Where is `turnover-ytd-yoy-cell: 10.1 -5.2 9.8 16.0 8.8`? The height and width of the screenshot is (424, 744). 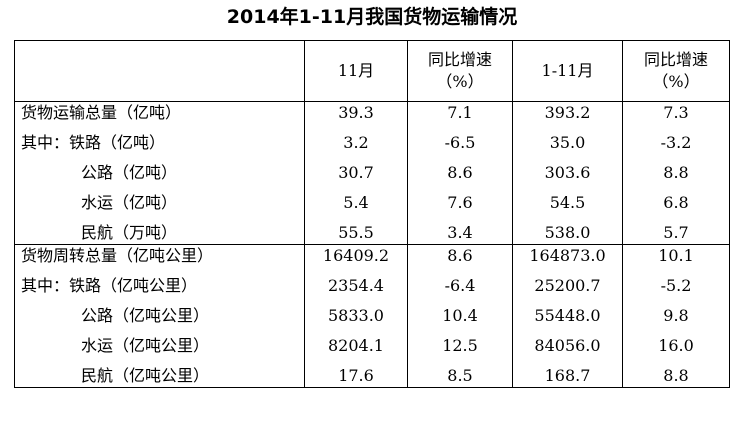
turnover-ytd-yoy-cell: 10.1 -5.2 9.8 16.0 8.8 is located at coordinates (676, 316).